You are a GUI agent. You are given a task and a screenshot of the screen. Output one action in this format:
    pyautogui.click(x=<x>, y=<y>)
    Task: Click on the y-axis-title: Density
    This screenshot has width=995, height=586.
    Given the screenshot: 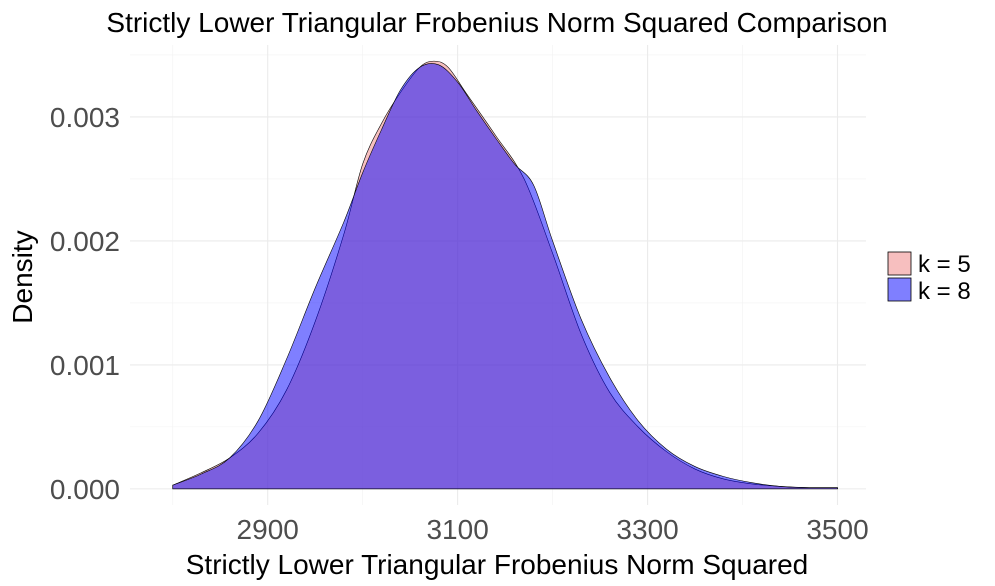 What is the action you would take?
    pyautogui.click(x=22, y=276)
    